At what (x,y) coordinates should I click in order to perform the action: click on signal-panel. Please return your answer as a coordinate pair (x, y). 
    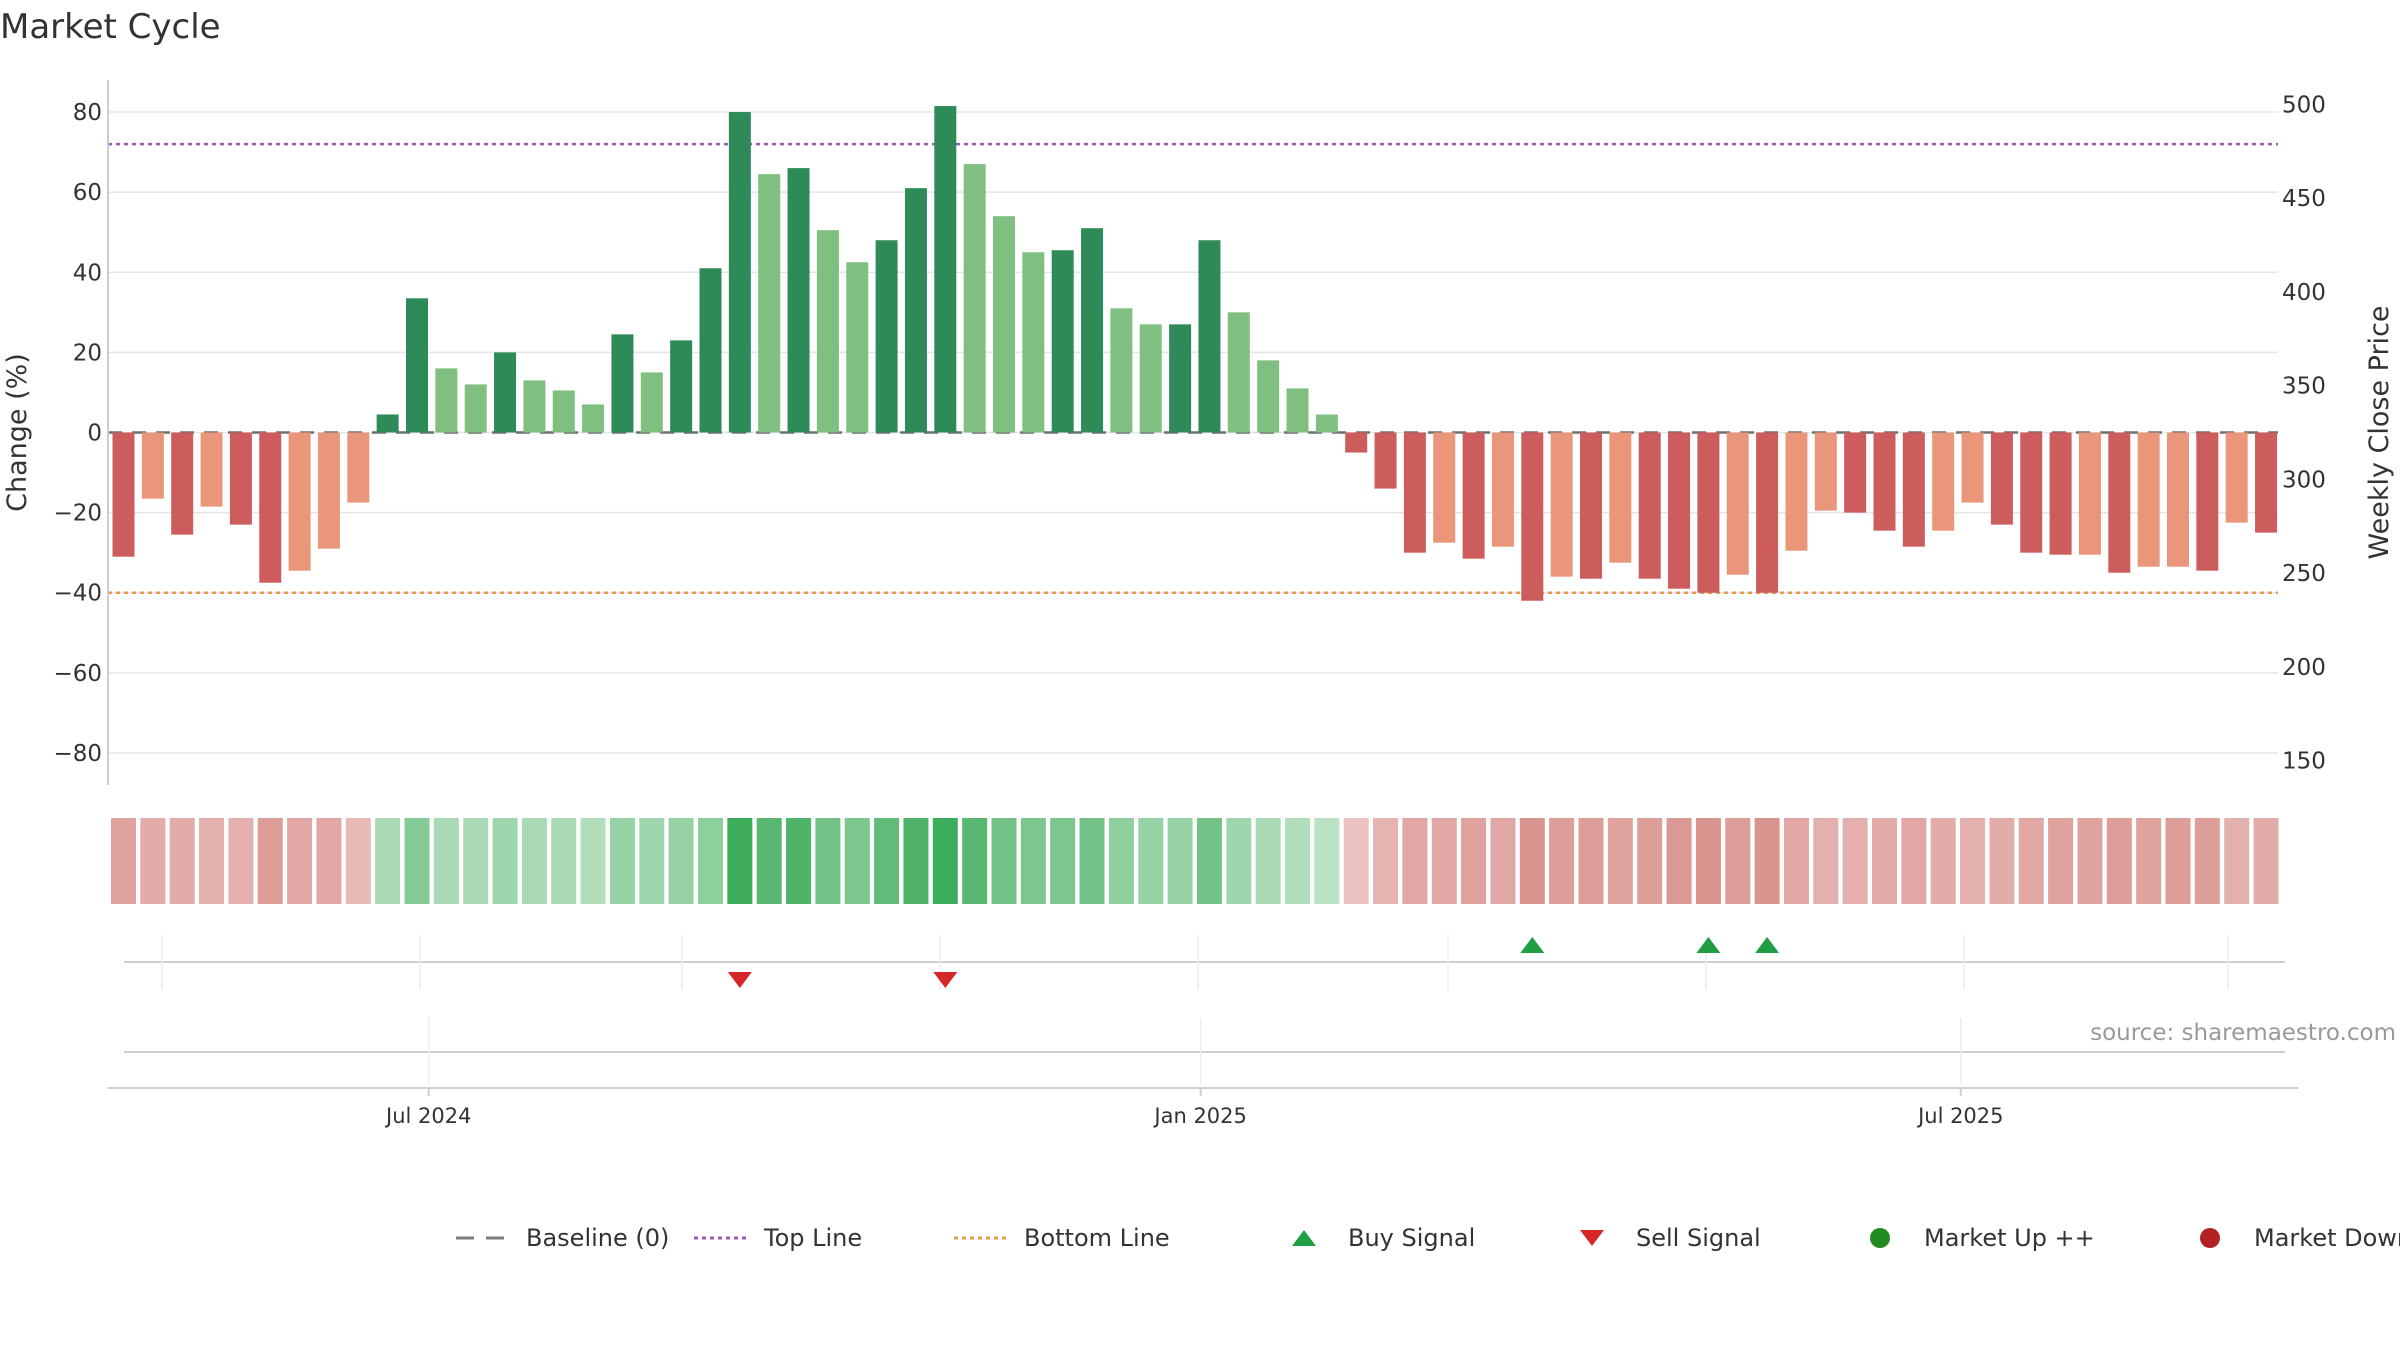
    Looking at the image, I should click on (1204, 962).